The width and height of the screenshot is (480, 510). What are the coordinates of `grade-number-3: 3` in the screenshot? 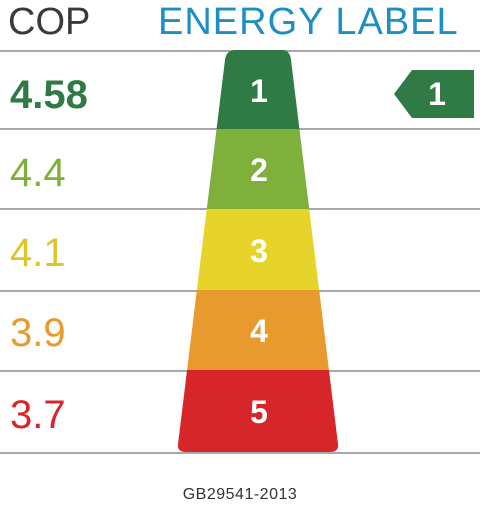 It's located at (259, 251).